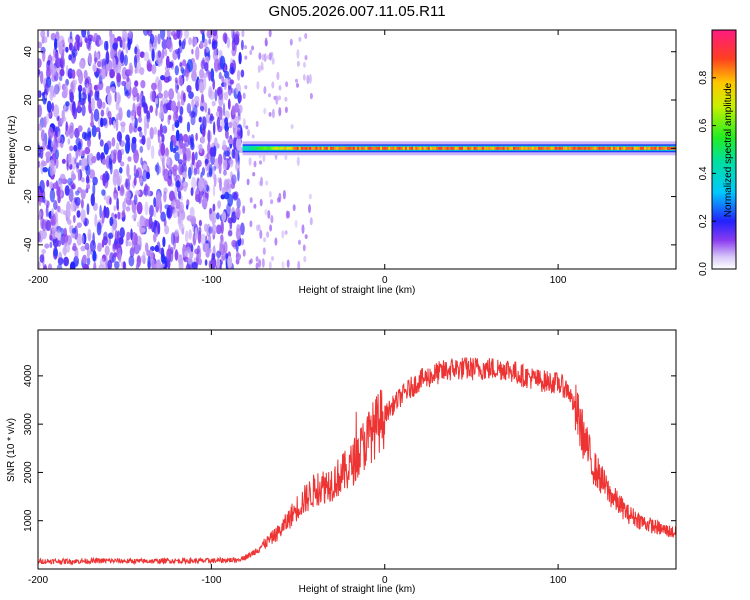 This screenshot has width=750, height=600. Describe the element at coordinates (211, 280) in the screenshot. I see `x-tick-label: -100` at that location.